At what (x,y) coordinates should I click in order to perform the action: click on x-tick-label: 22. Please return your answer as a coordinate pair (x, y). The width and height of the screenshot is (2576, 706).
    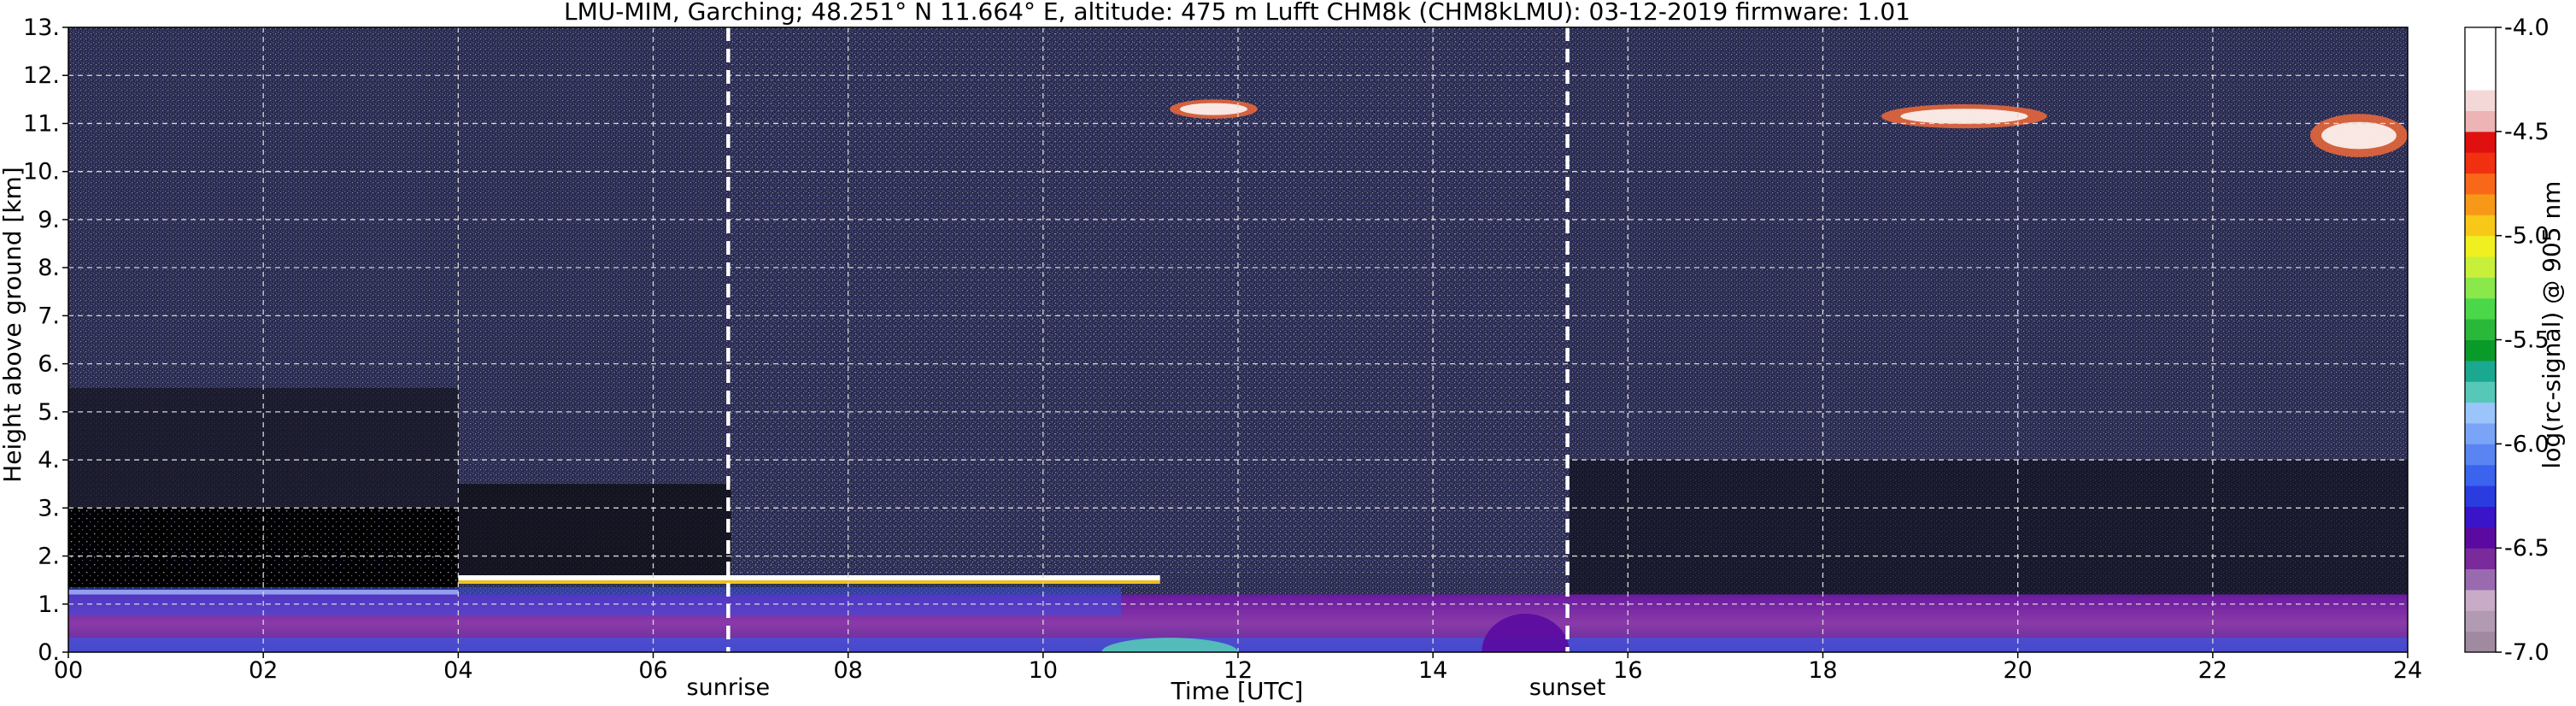
    Looking at the image, I should click on (2212, 670).